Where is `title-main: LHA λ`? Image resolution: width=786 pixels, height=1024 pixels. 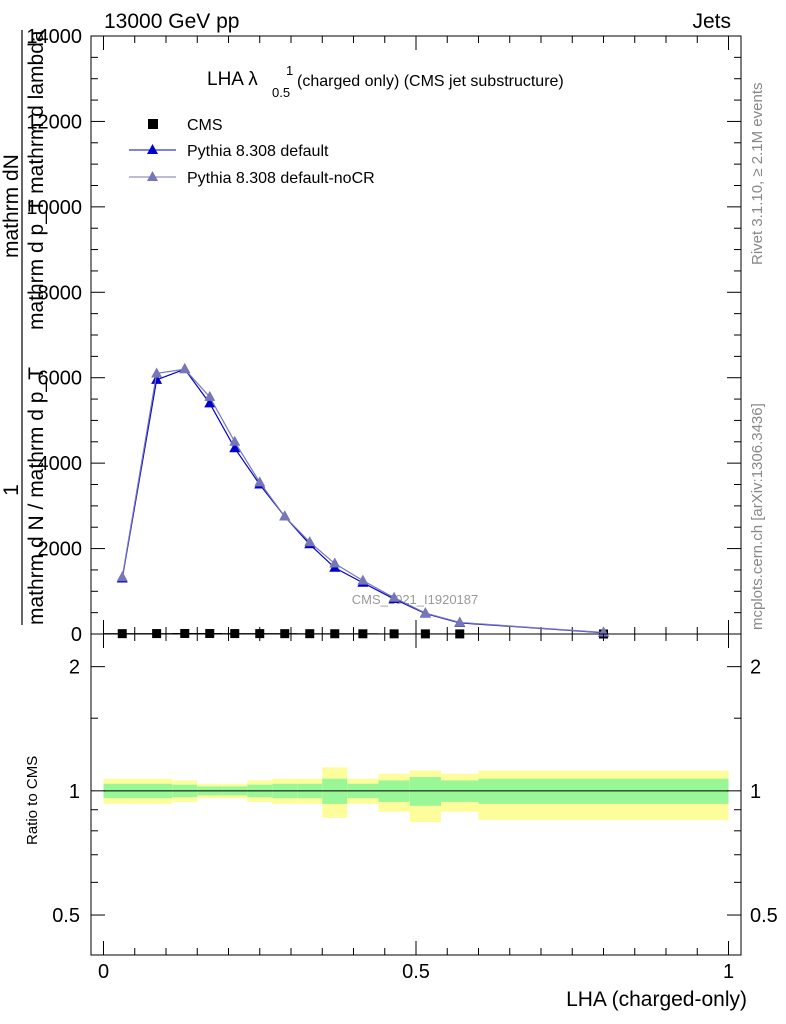
title-main: LHA λ is located at coordinates (232, 79).